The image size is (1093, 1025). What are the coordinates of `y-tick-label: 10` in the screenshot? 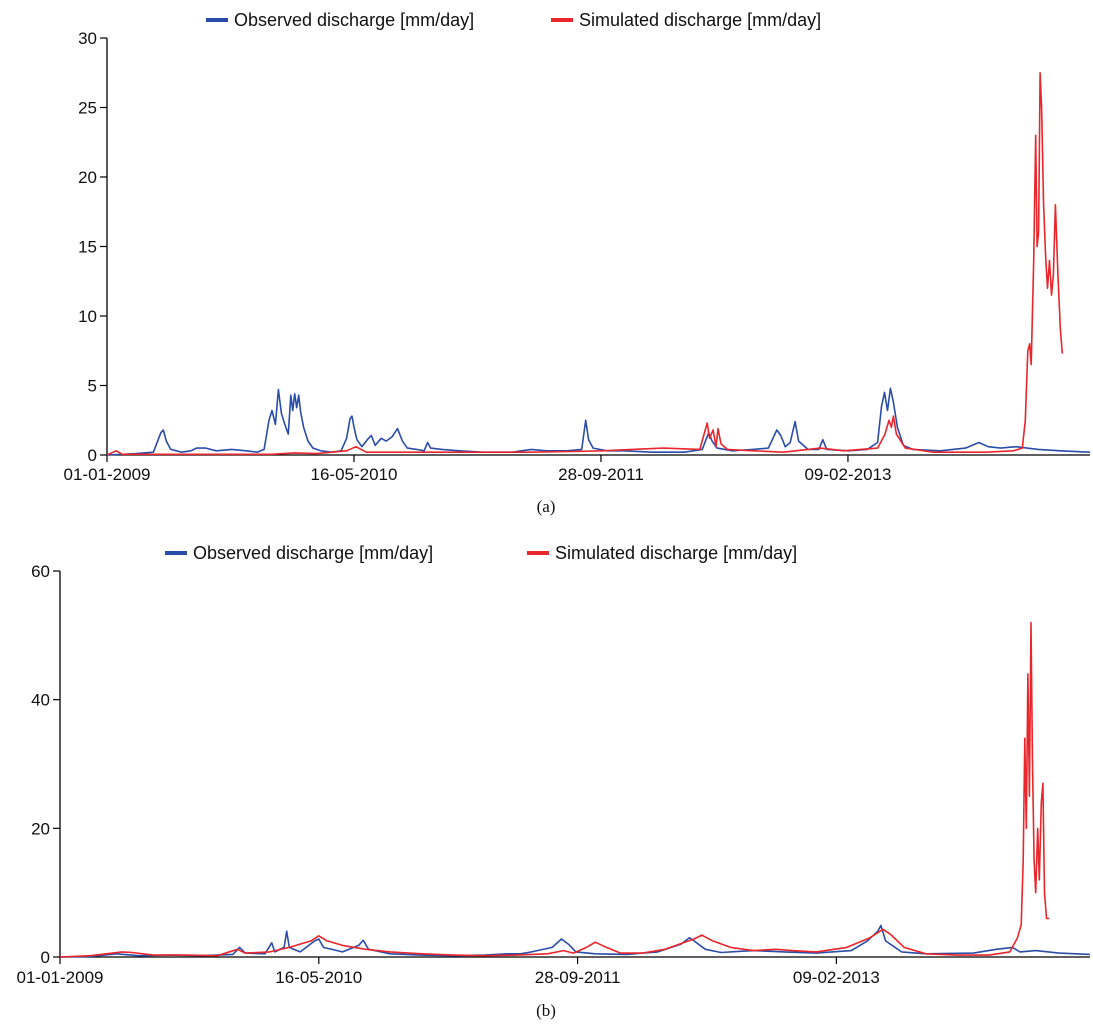 It's located at (87, 316).